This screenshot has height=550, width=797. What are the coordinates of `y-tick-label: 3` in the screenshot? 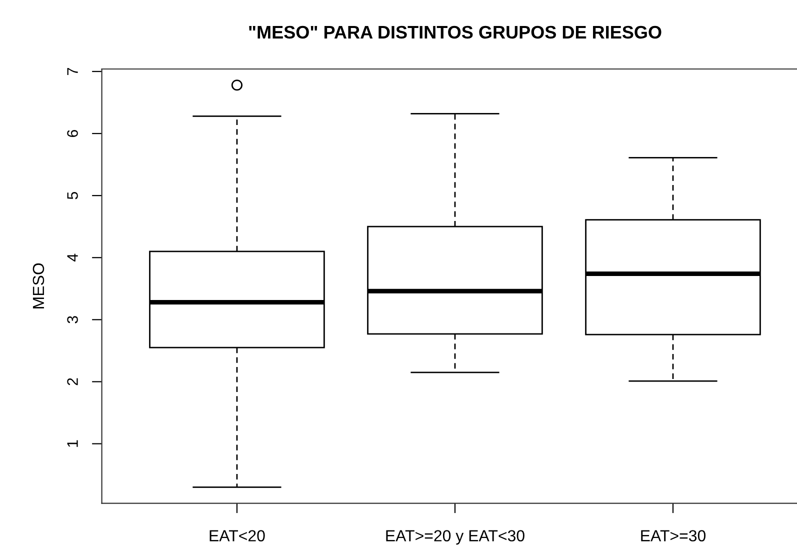 It's located at (72, 320).